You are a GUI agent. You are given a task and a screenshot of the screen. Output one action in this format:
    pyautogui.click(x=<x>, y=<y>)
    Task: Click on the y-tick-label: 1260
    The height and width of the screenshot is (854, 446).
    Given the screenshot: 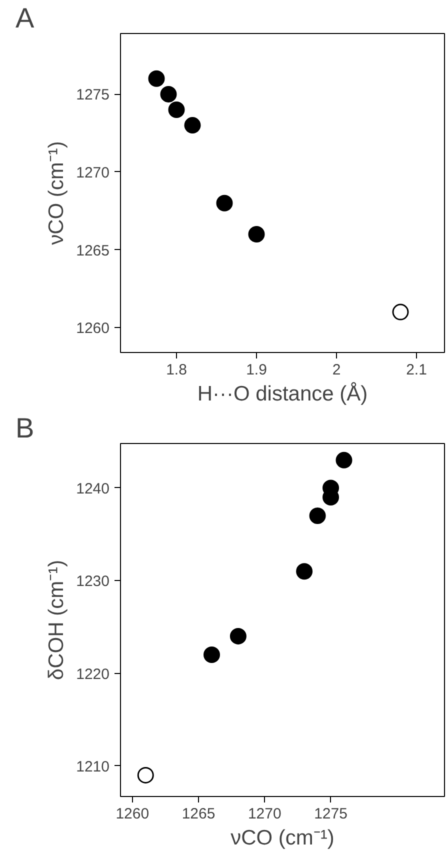 What is the action you would take?
    pyautogui.click(x=93, y=329)
    